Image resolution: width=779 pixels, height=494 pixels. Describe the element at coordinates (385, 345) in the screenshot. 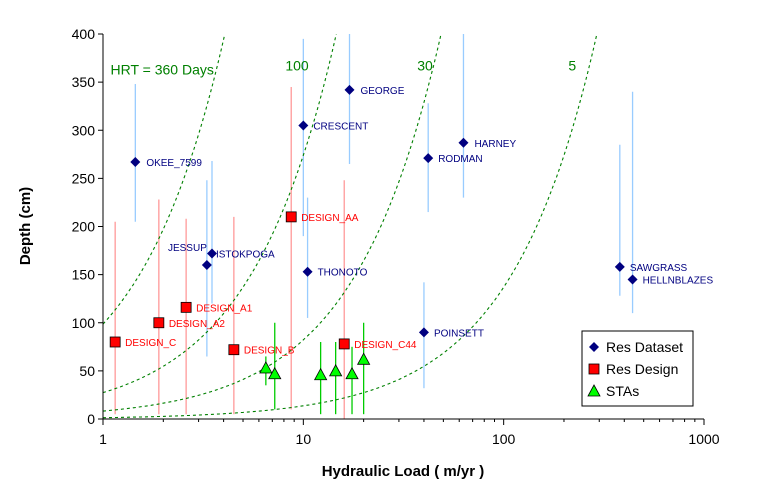

I see `point-label: DESIGN_C44` at that location.